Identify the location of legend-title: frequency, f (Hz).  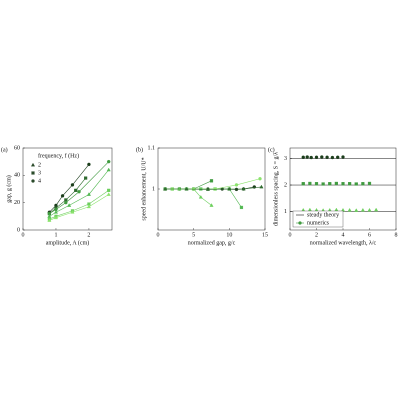
(58, 155).